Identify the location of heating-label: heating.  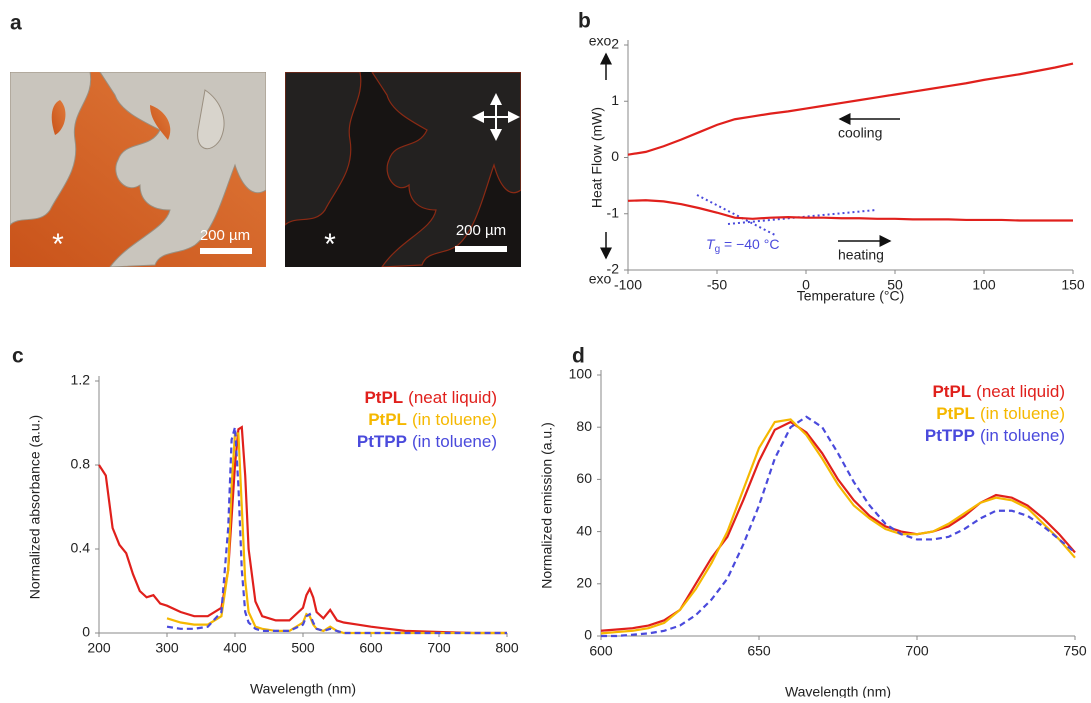
(861, 255).